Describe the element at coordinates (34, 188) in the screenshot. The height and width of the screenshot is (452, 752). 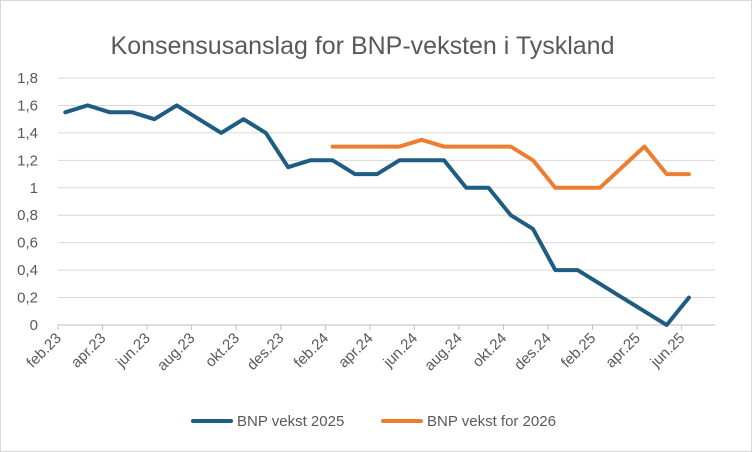
I see `y-tick-label: 1` at that location.